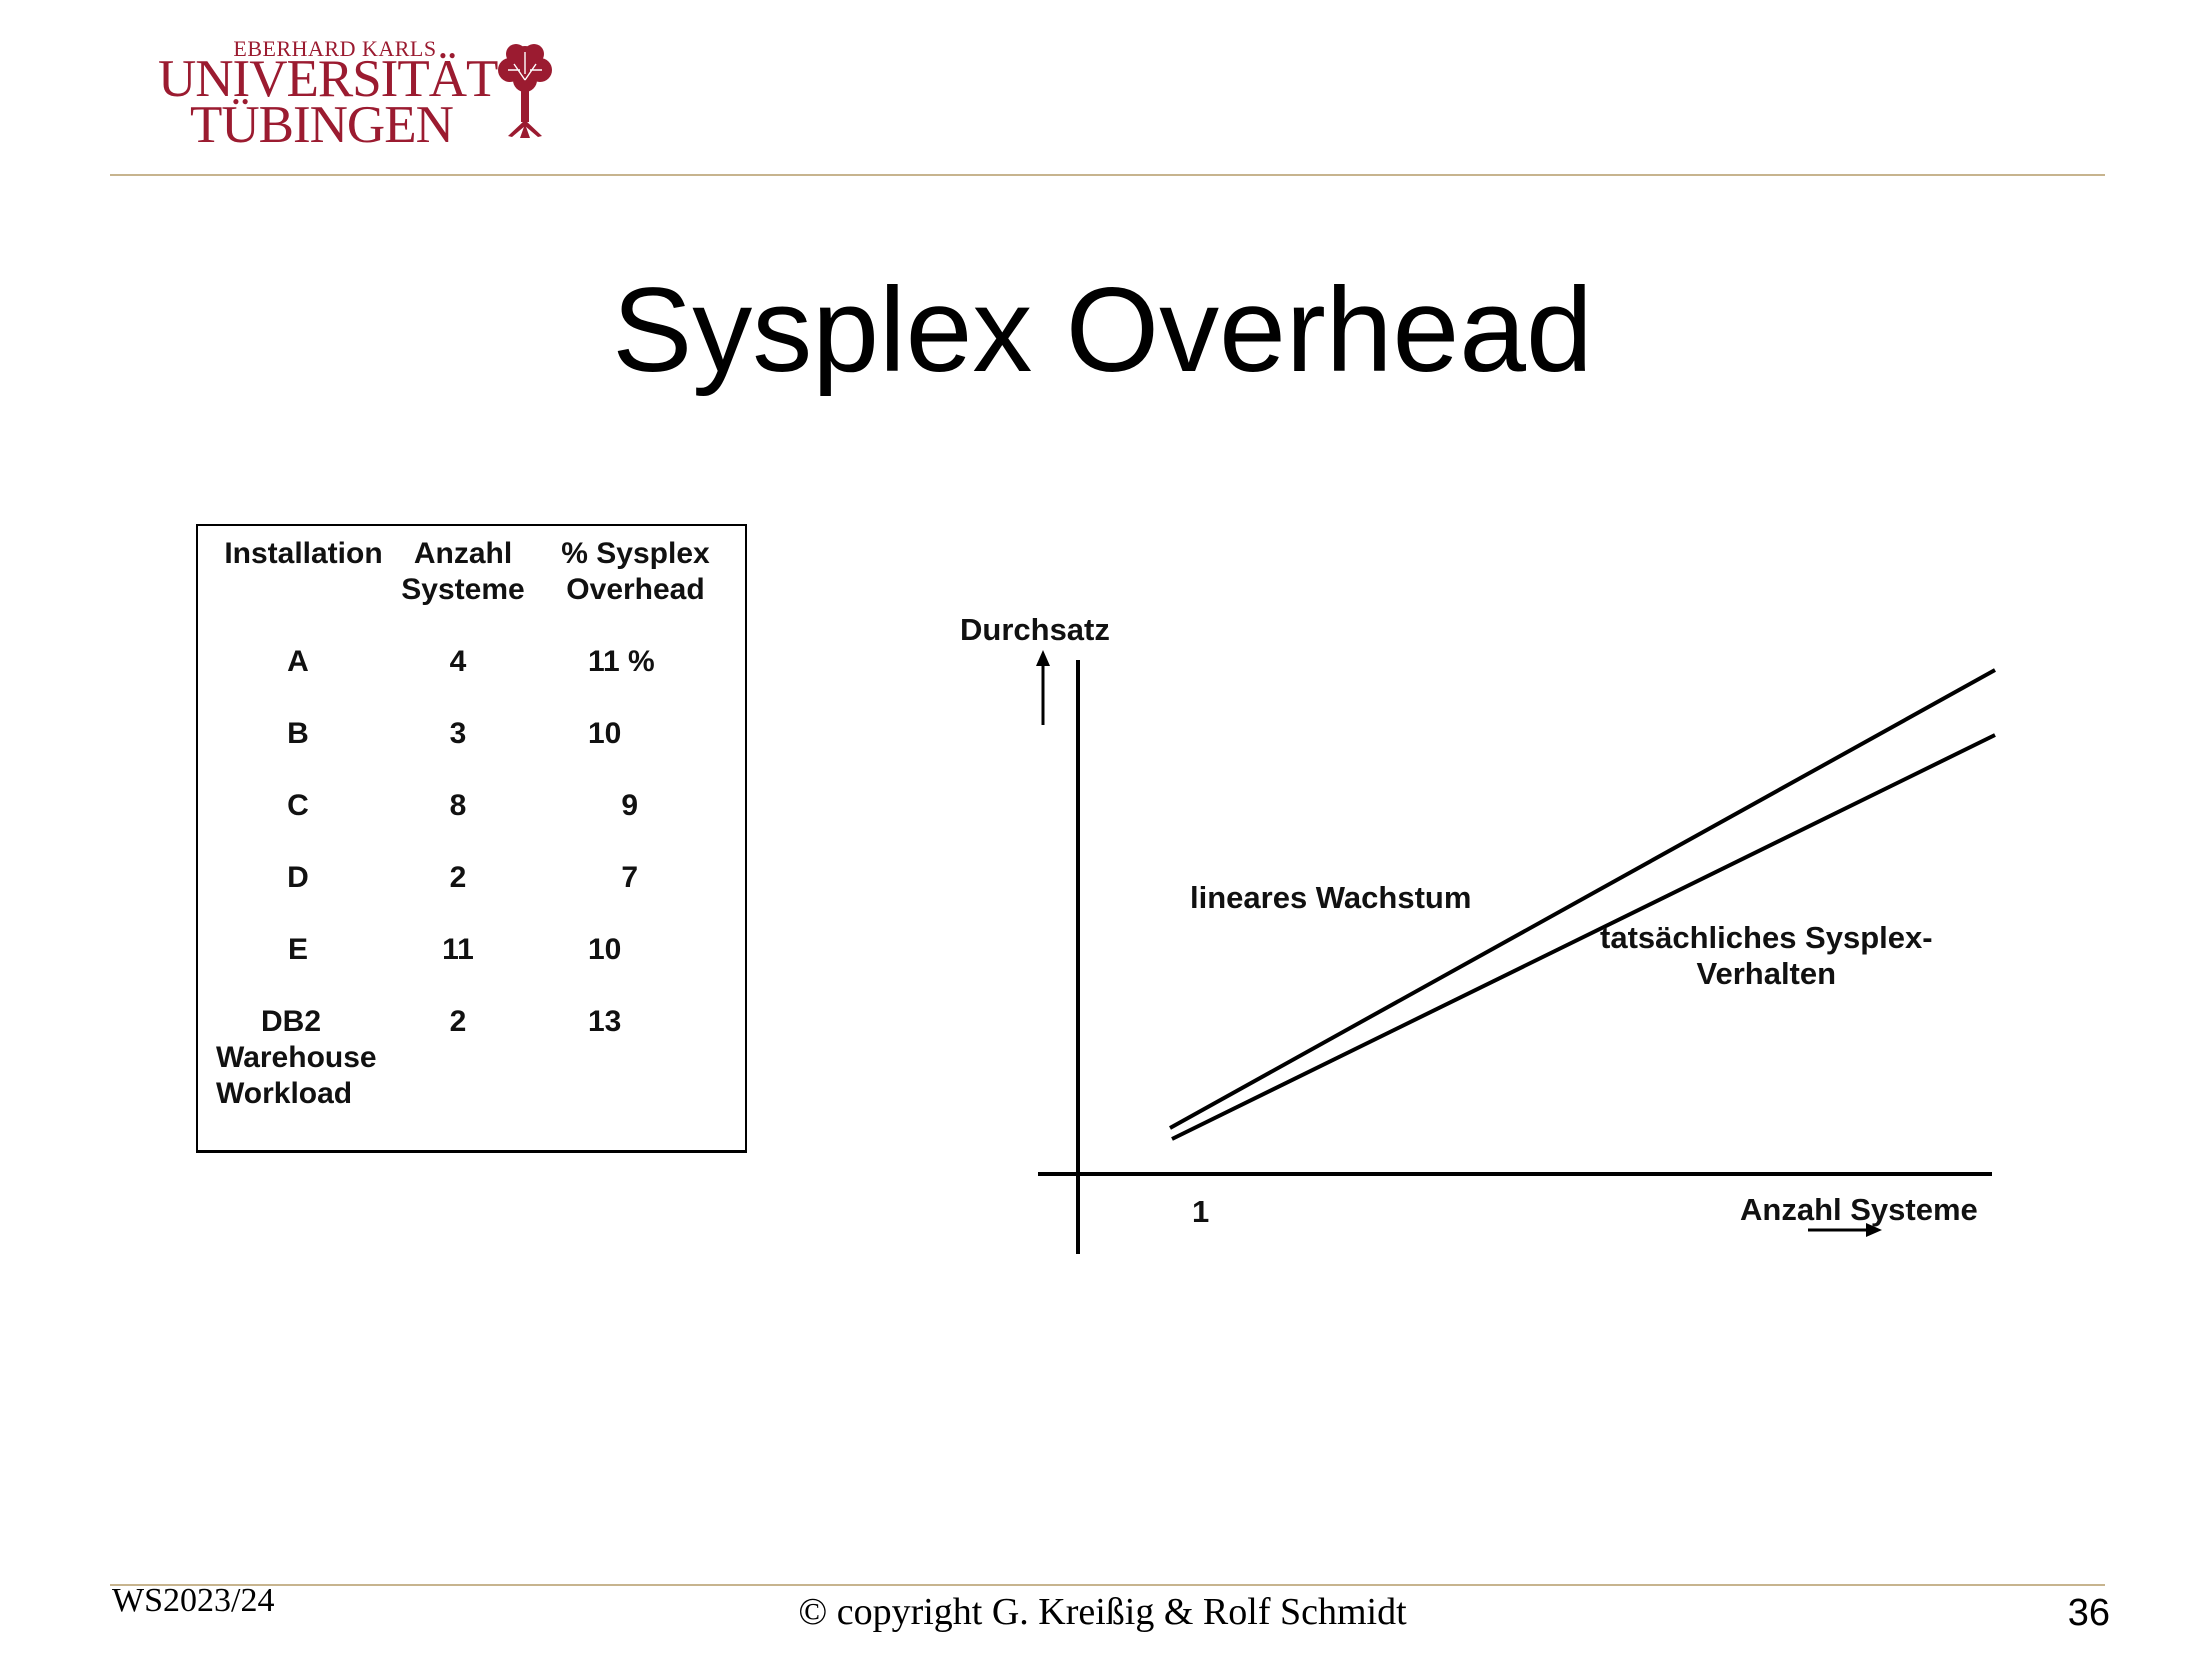 This screenshot has height=1654, width=2205. What do you see at coordinates (458, 949) in the screenshot?
I see `cell-anzahl: 11` at bounding box center [458, 949].